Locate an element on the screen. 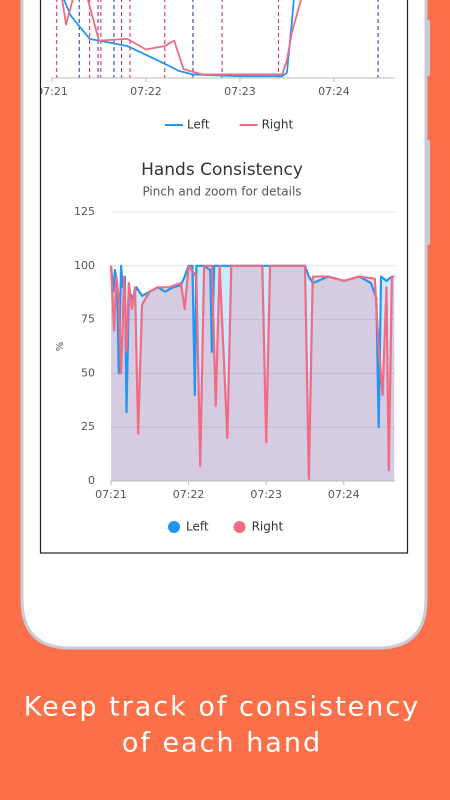  y-axis-label: % is located at coordinates (60, 347).